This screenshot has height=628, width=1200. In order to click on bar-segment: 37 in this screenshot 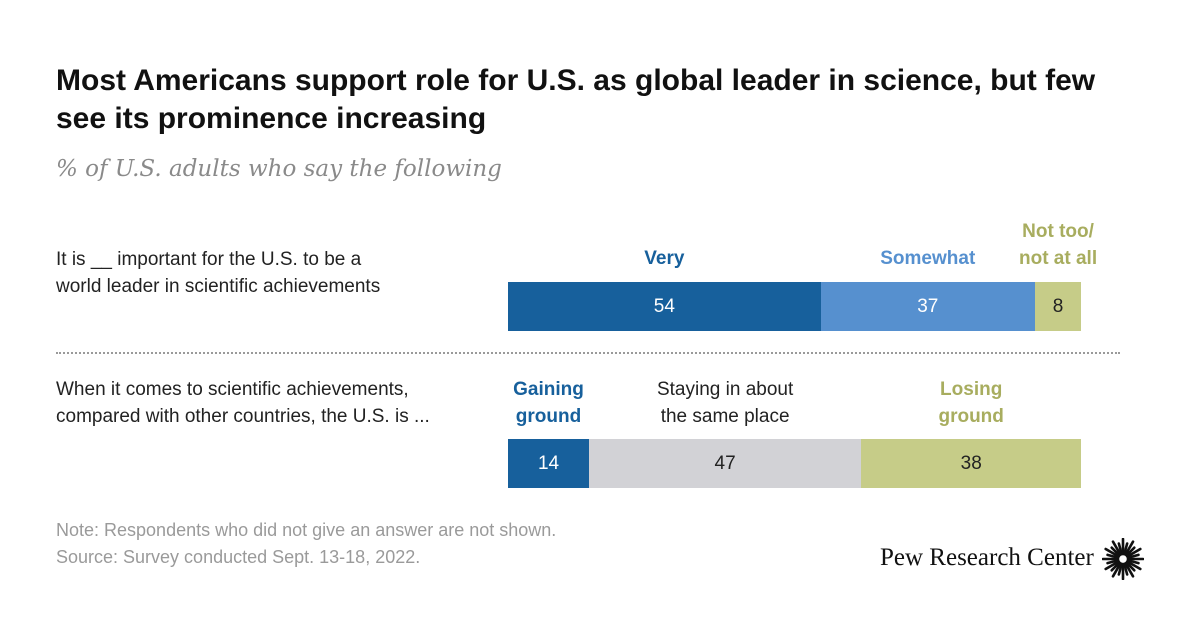, I will do `click(927, 306)`.